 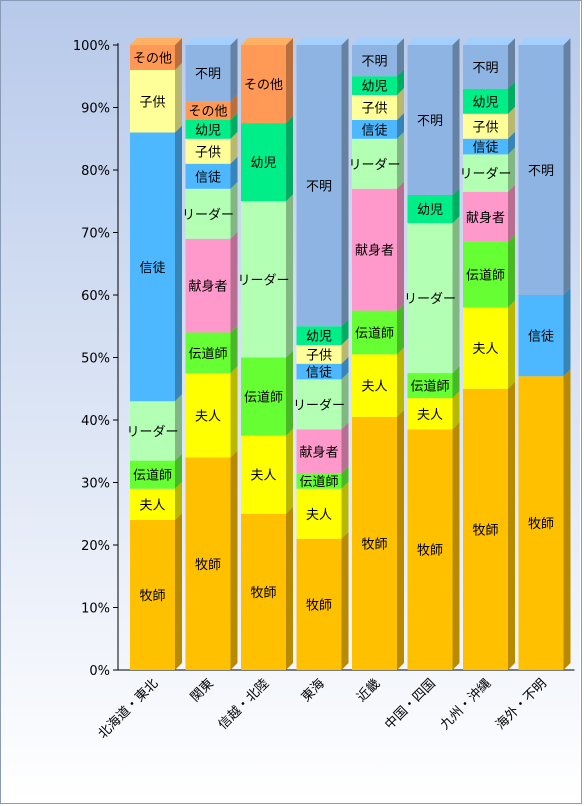 What do you see at coordinates (95, 484) in the screenshot?
I see `y-tick-label: 30%` at bounding box center [95, 484].